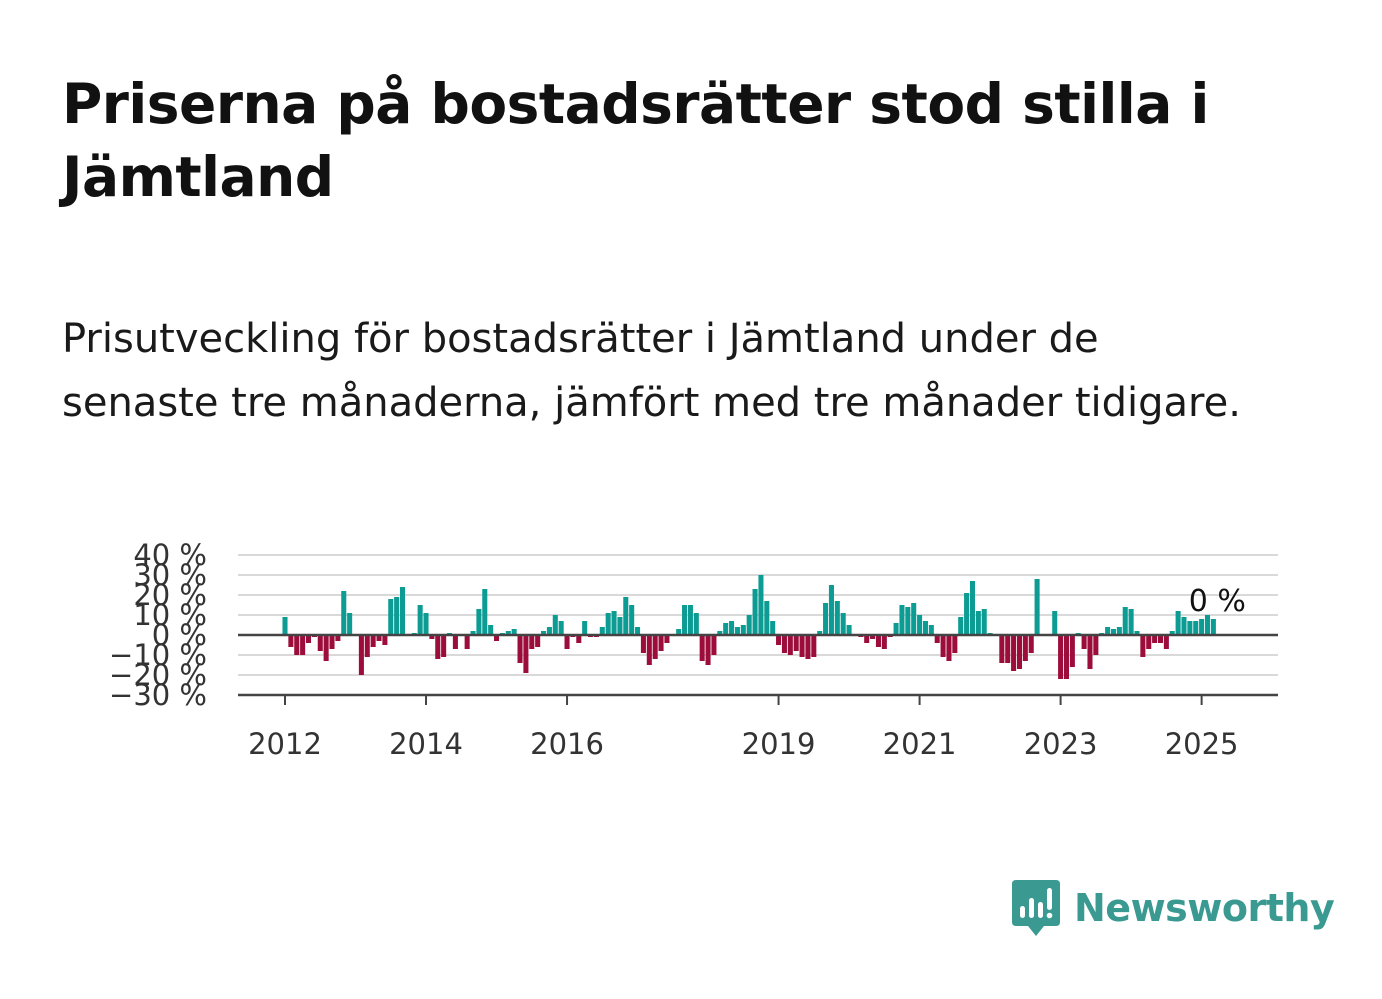 The width and height of the screenshot is (1382, 999). I want to click on y-tick-label: 40 %, so click(170, 555).